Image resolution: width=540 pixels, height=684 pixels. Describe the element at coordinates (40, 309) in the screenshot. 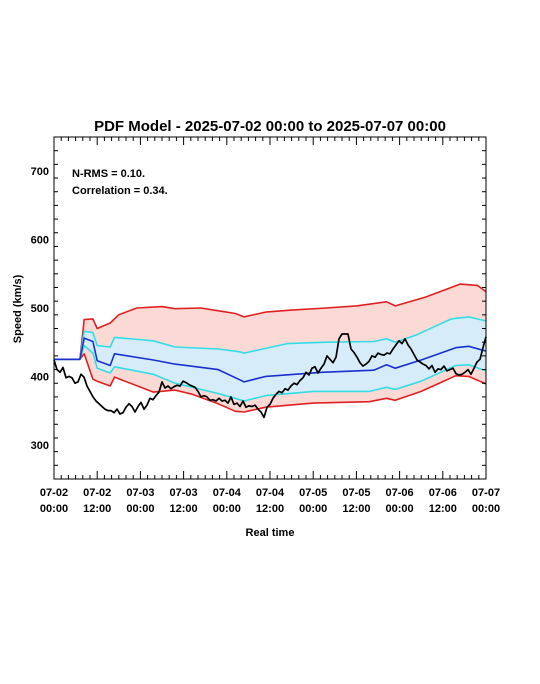

I see `y-tick-label: 500` at that location.